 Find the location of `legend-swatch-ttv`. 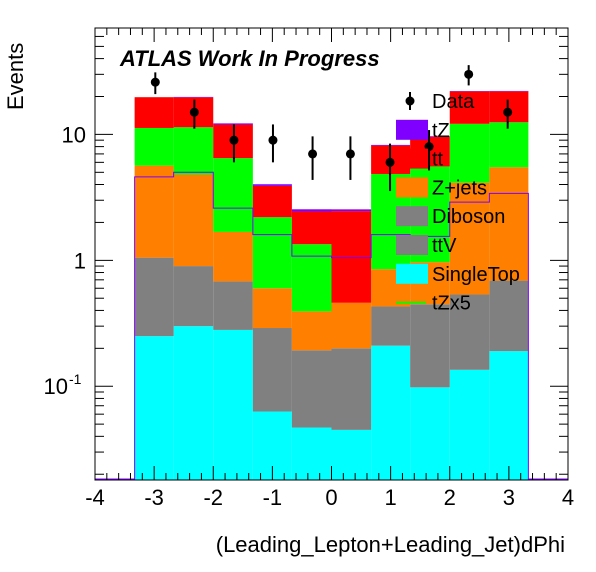

legend-swatch-ttv is located at coordinates (412, 245).